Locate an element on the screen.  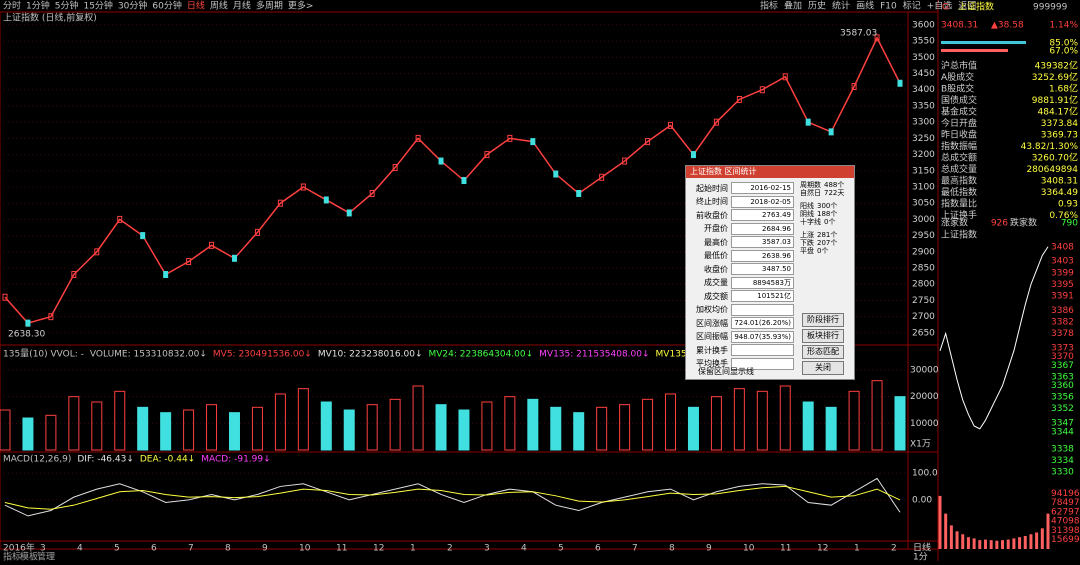
bottom-tab: 管理 is located at coordinates (46, 557).